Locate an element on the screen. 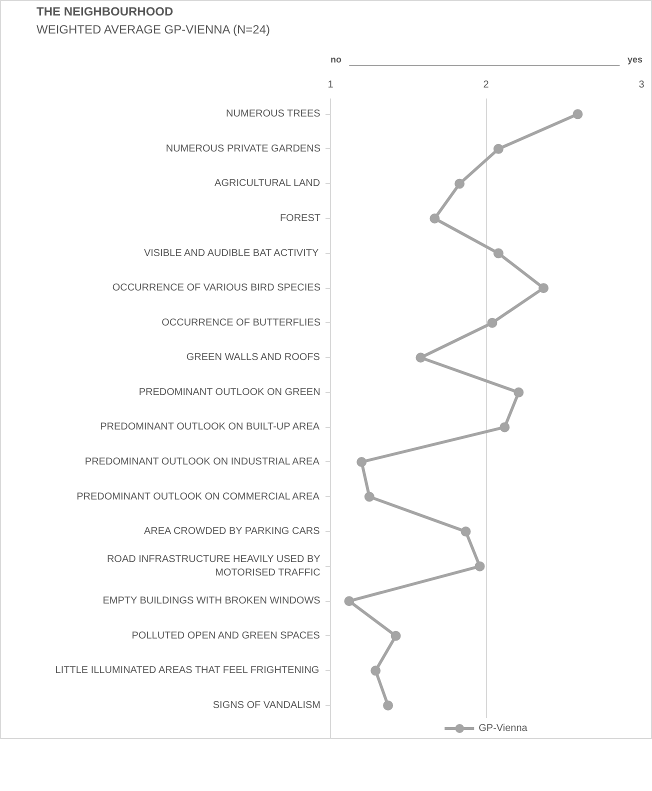 Image resolution: width=652 pixels, height=791 pixels. y-tick-label: PREDOMINANT OUTLOOK ON BUILT-UP AREA is located at coordinates (210, 427).